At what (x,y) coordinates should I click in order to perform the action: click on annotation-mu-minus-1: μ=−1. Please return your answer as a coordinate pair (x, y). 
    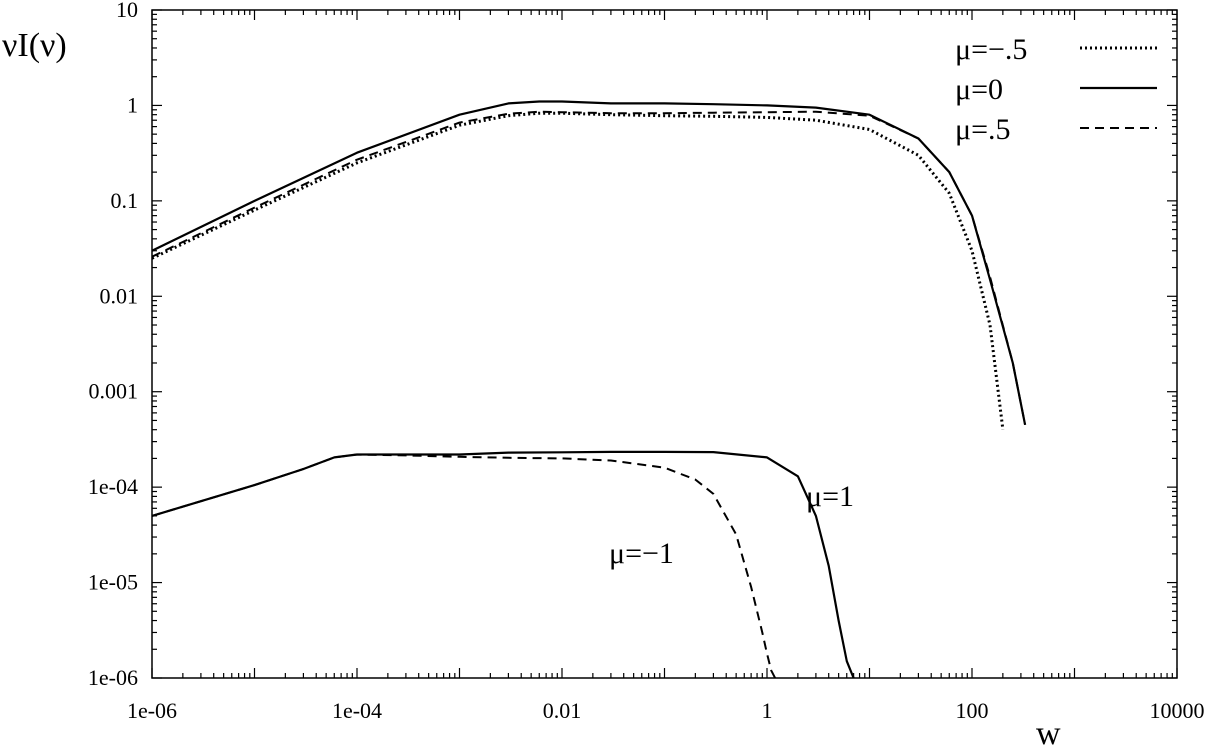
    Looking at the image, I should click on (641, 553).